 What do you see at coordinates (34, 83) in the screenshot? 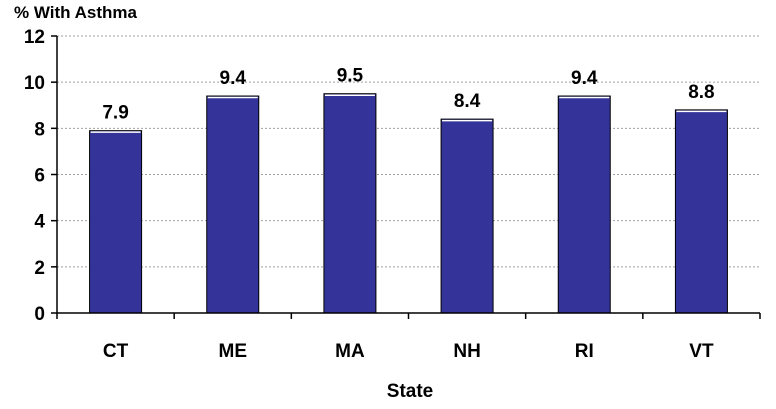
I see `y-tick-label: 10` at bounding box center [34, 83].